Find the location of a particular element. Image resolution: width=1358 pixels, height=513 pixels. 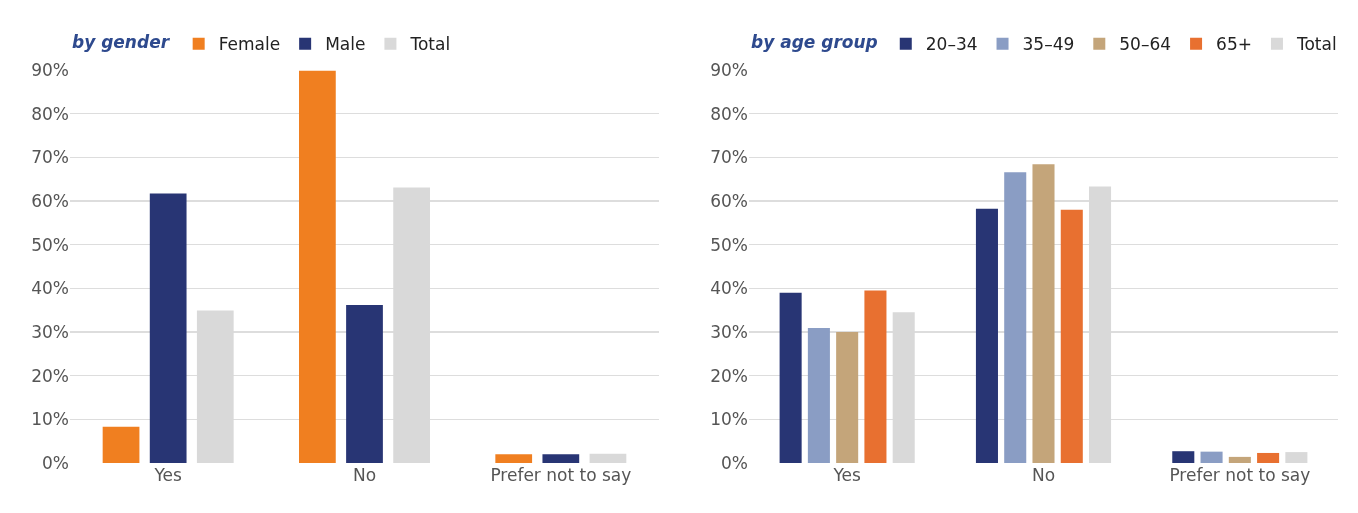

legend-label: 50–64 is located at coordinates (1145, 44).